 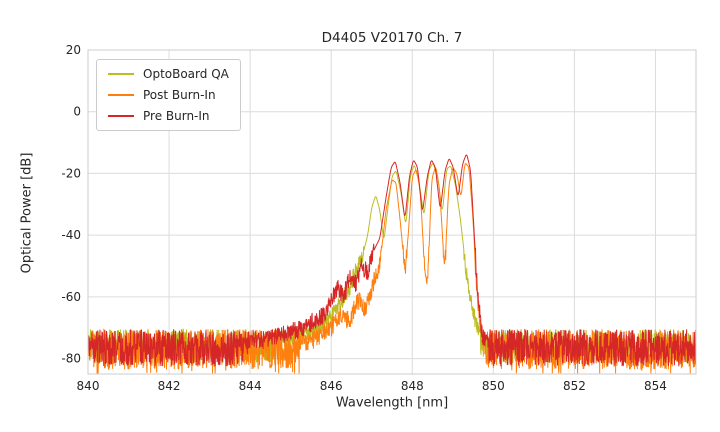 What do you see at coordinates (77, 112) in the screenshot?
I see `y-tick-label: 0` at bounding box center [77, 112].